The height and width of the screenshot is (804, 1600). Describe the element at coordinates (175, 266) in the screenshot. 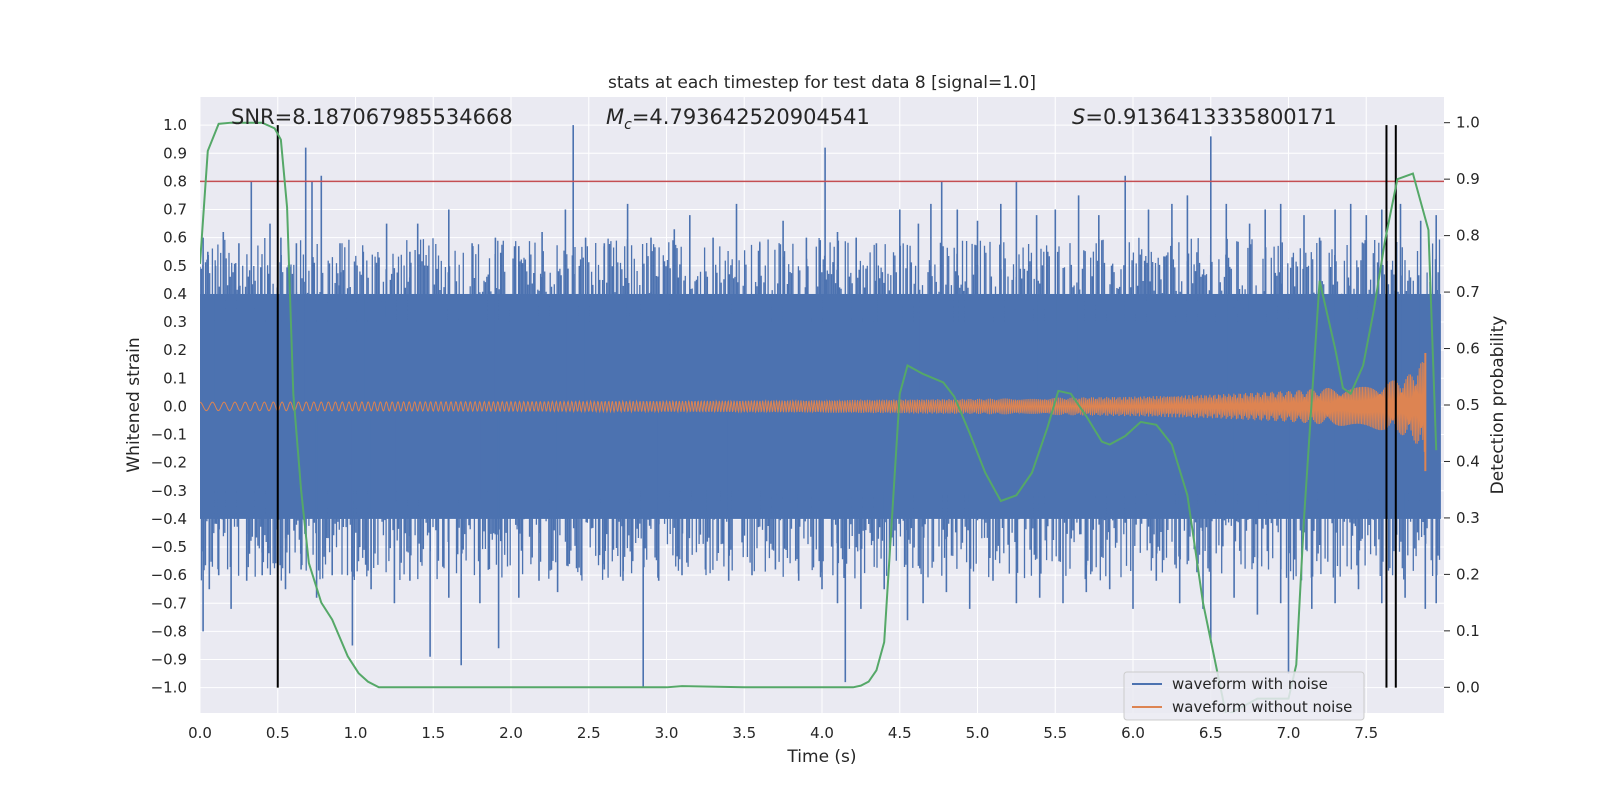

I see `y-tick-label: 0.5` at that location.